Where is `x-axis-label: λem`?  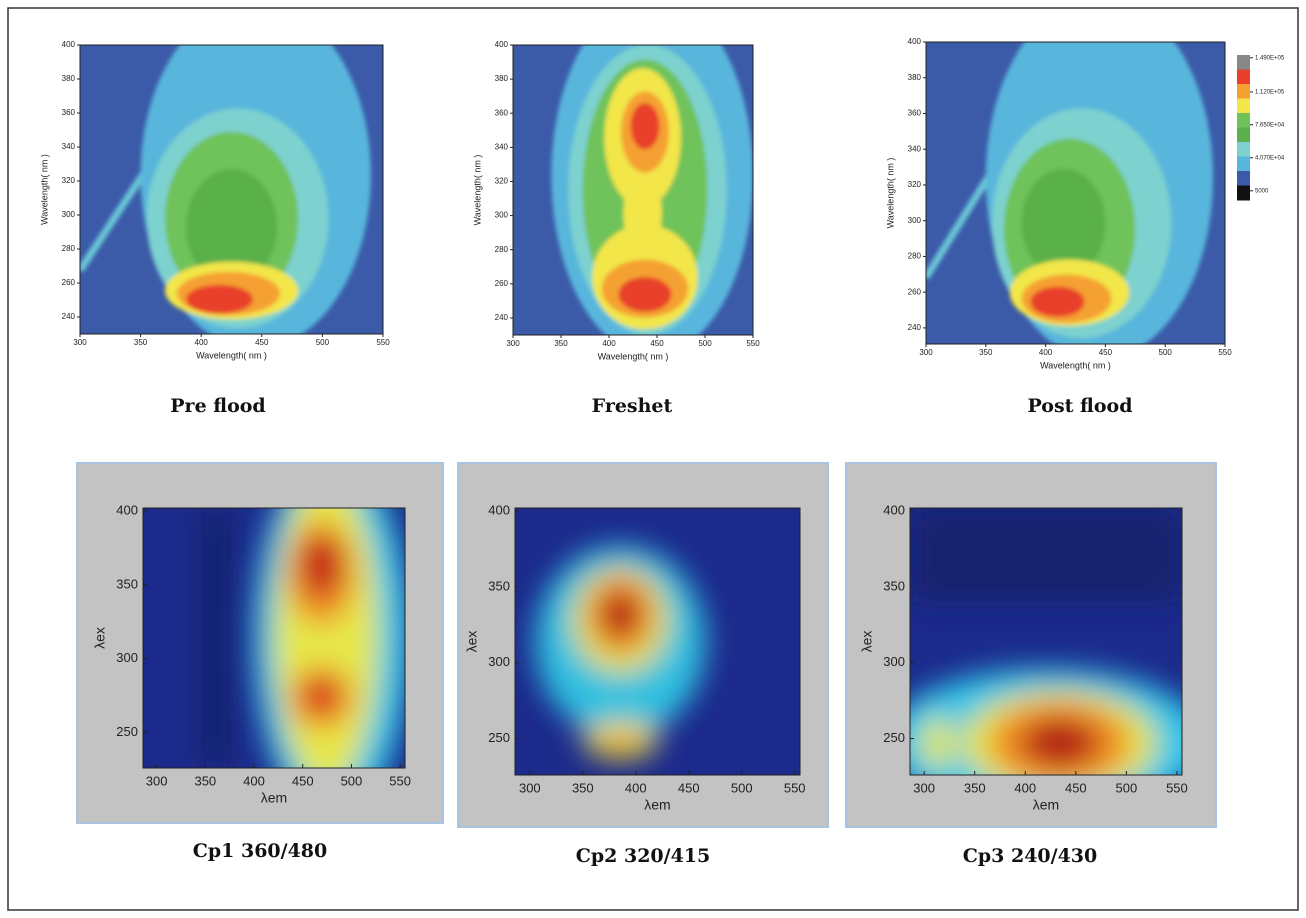 x-axis-label: λem is located at coordinates (657, 805).